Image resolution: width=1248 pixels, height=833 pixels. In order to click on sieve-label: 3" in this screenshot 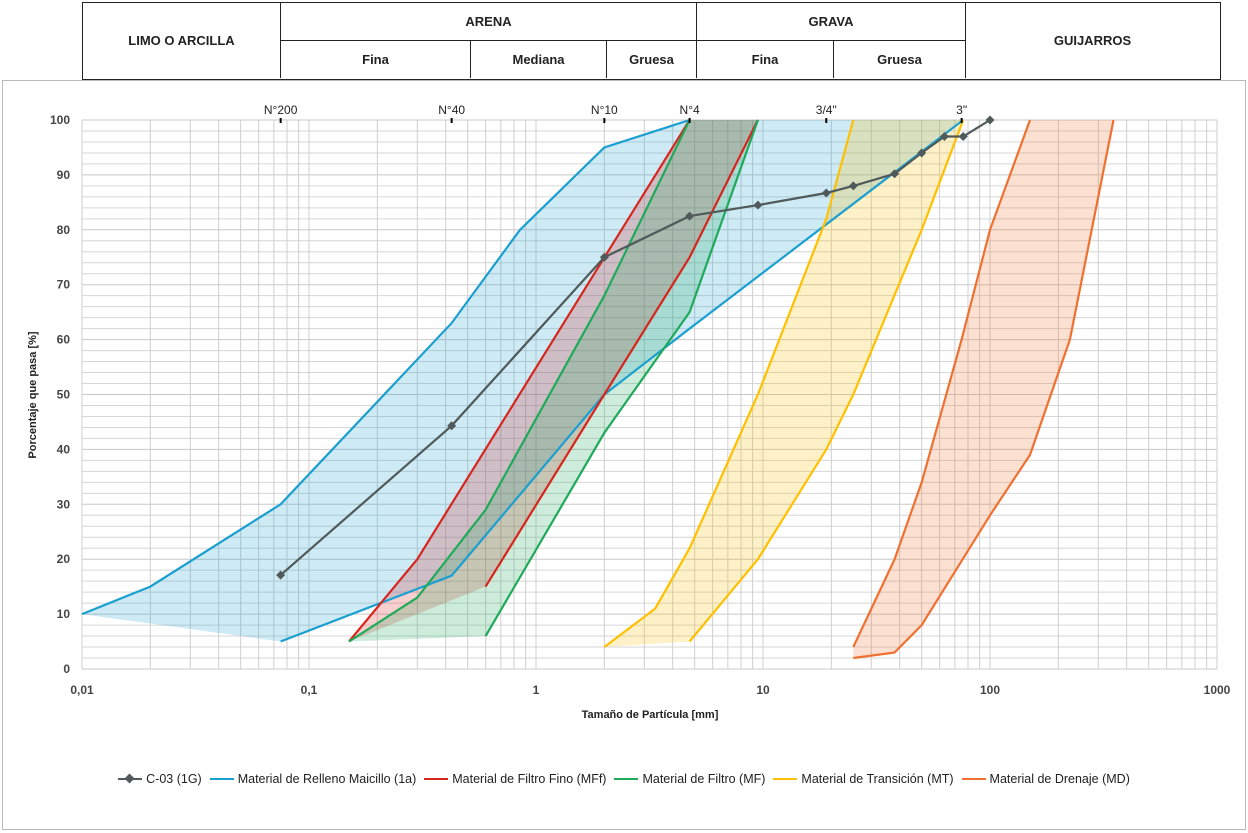, I will do `click(961, 110)`.